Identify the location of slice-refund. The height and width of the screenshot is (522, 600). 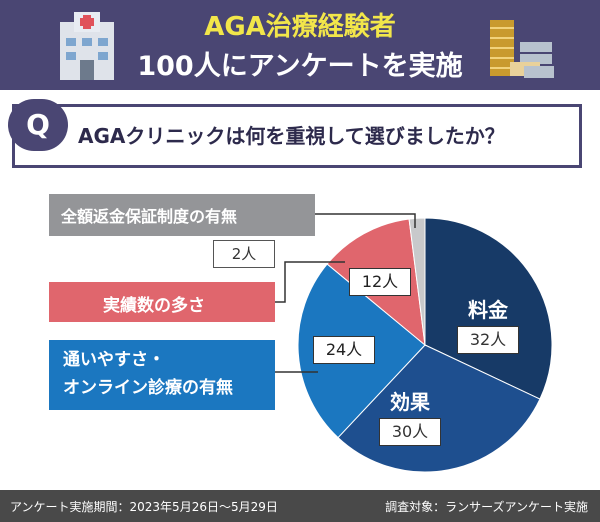
(417, 281).